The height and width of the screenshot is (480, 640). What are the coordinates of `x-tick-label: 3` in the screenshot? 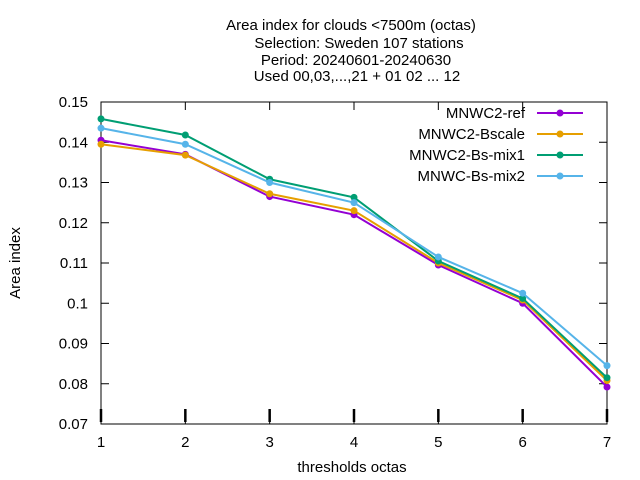 It's located at (269, 442).